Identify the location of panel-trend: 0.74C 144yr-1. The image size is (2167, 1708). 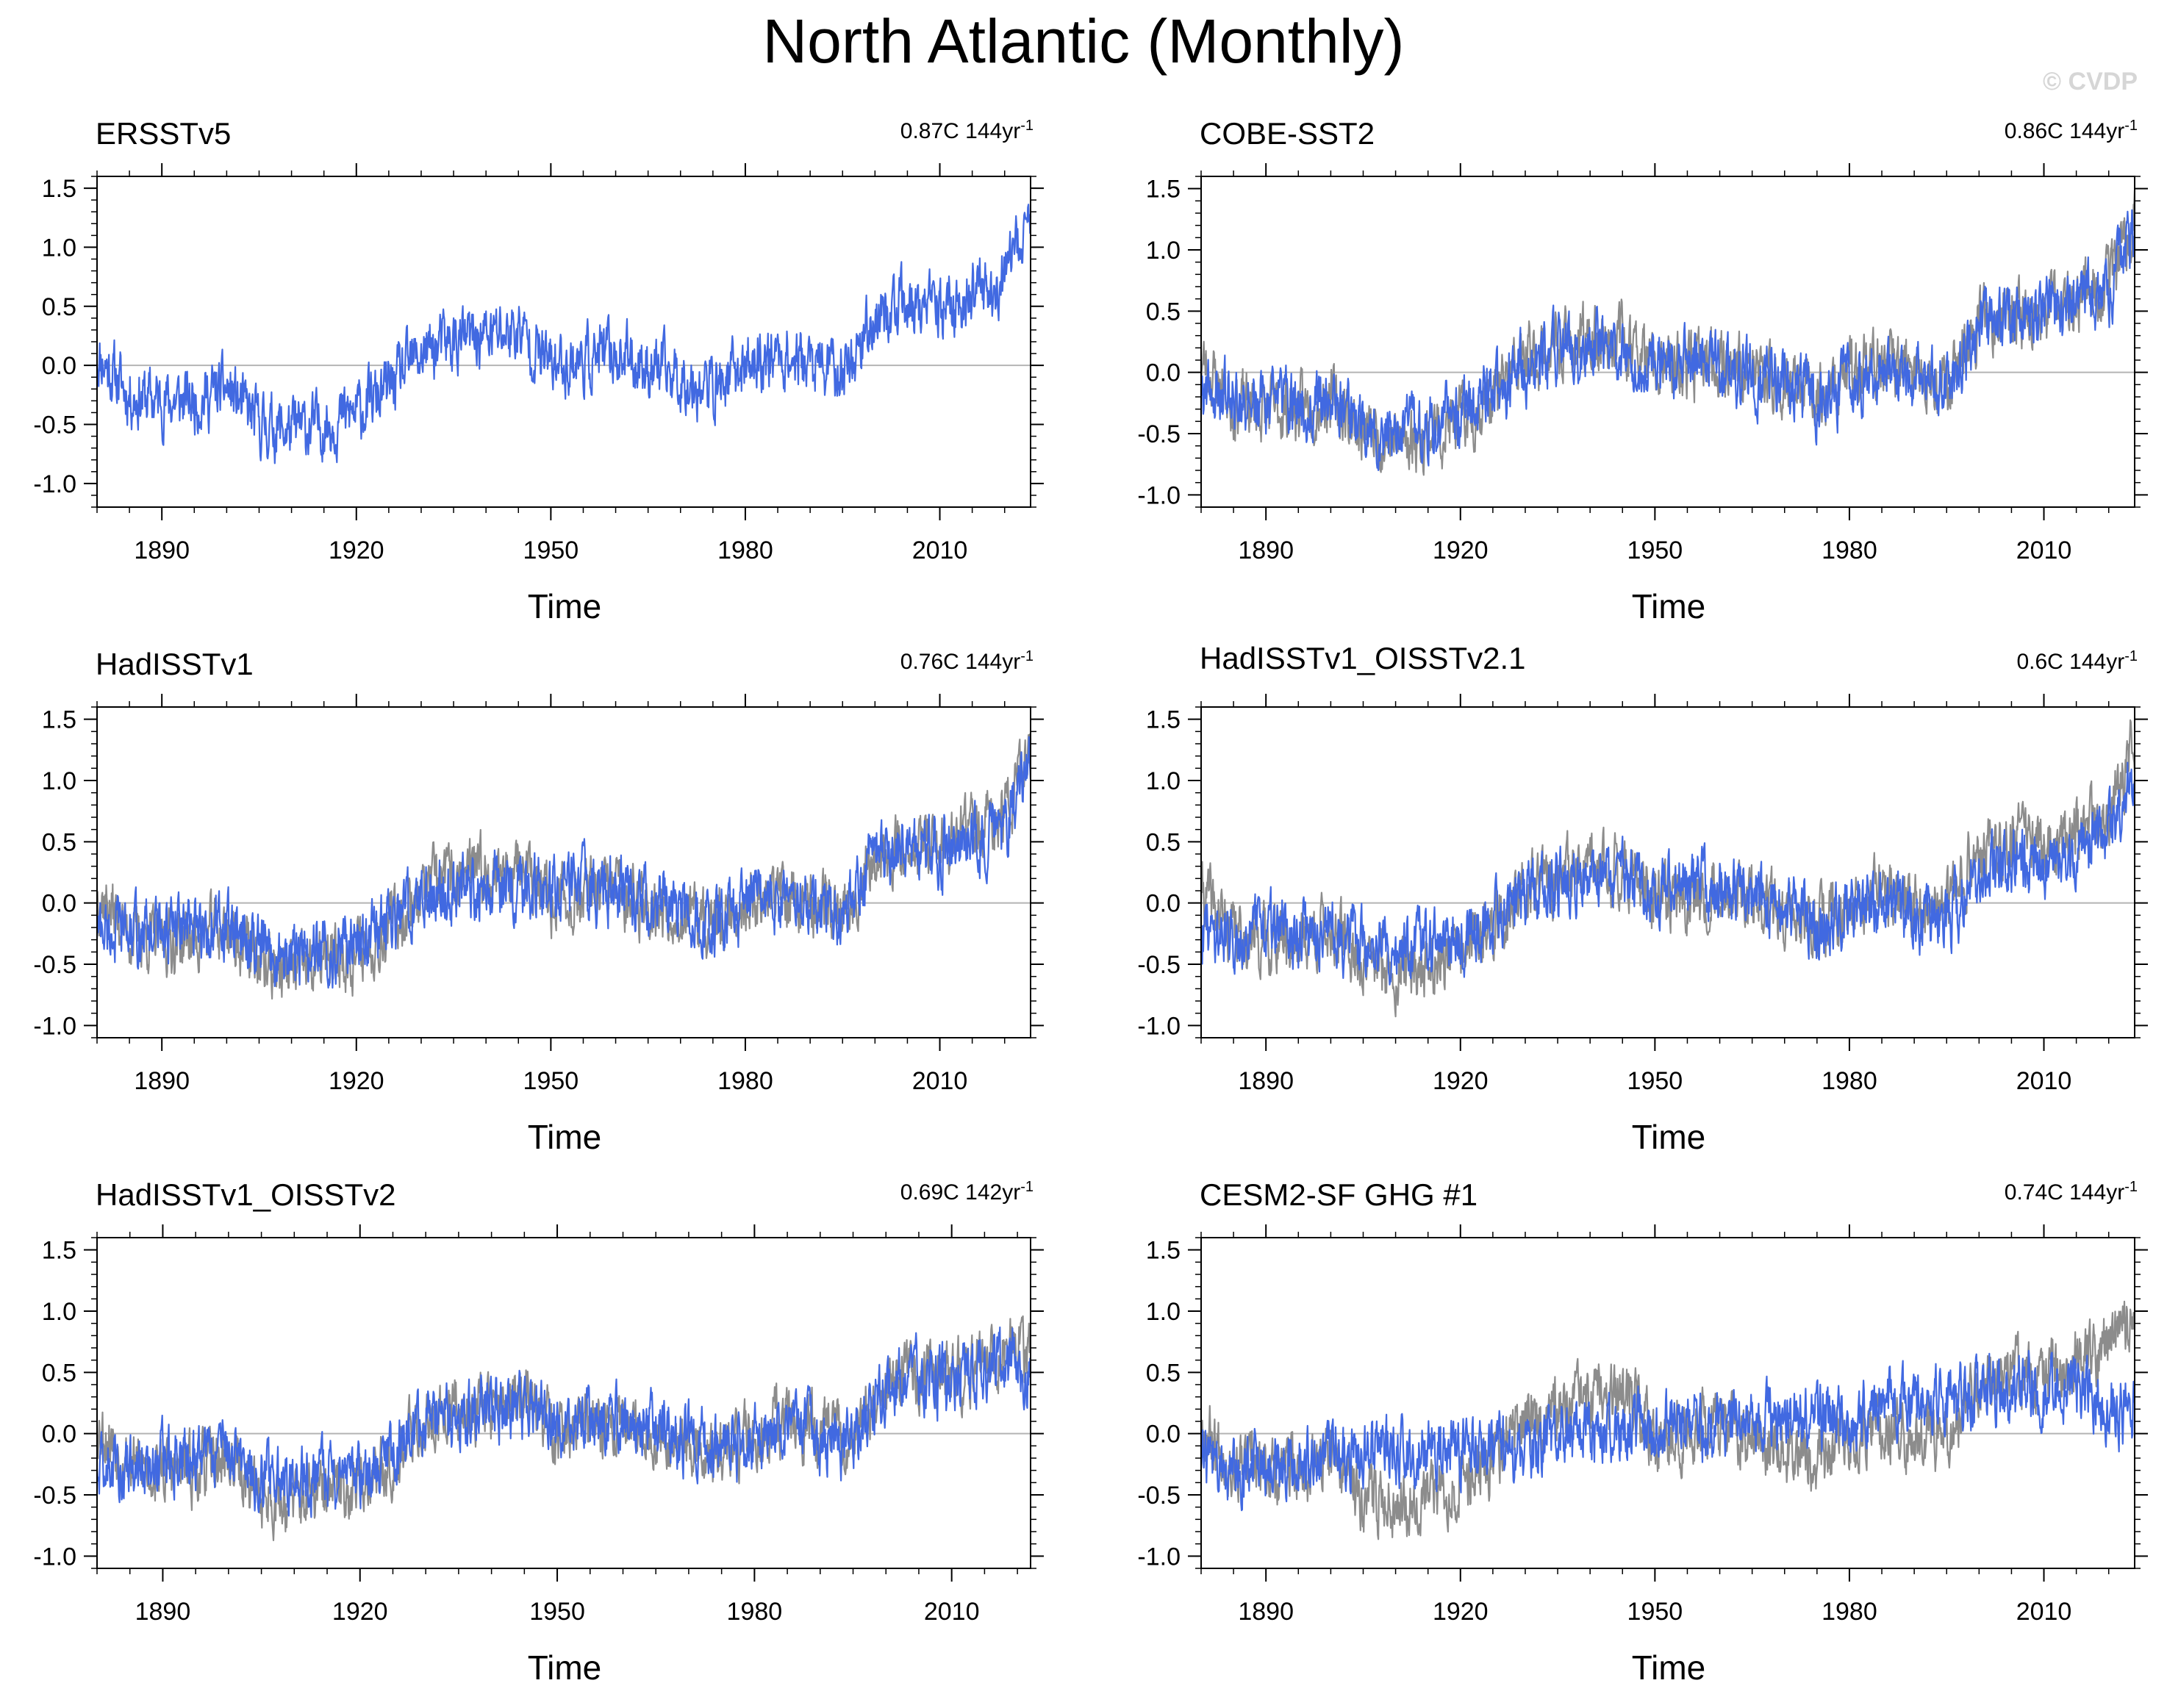
(2071, 1192).